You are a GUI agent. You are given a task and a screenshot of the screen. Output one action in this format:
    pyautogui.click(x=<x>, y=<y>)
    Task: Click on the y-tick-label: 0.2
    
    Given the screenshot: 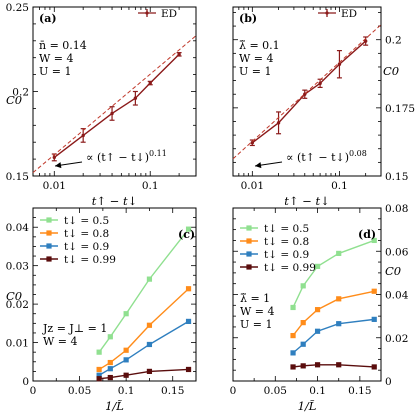 What is the action you would take?
    pyautogui.click(x=393, y=41)
    